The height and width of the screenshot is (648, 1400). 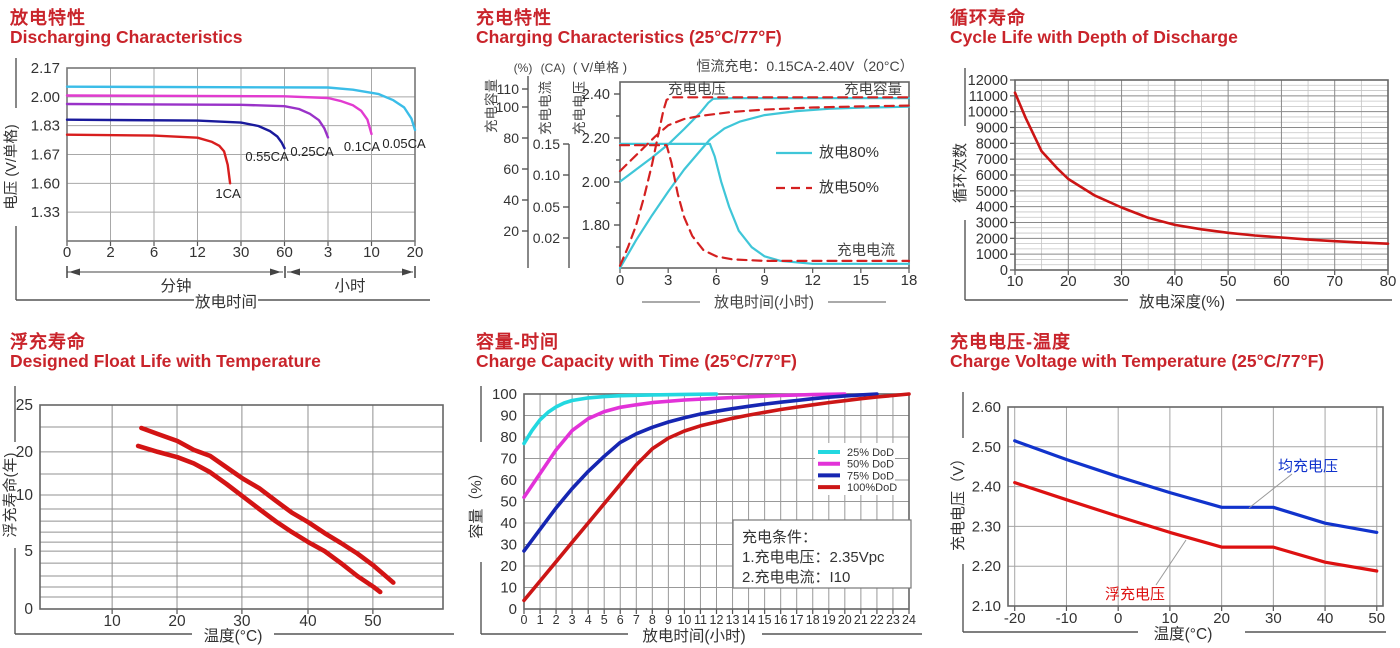 I want to click on chart-title-zh: 充电电压-温度, so click(x=1010, y=342).